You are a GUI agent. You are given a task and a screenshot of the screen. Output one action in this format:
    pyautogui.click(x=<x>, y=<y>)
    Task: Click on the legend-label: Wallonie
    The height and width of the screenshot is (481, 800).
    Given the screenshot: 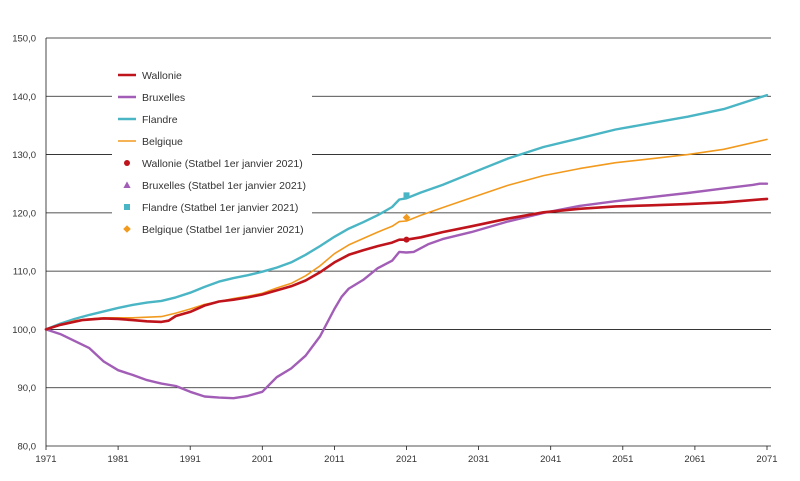 What is the action you would take?
    pyautogui.click(x=162, y=76)
    